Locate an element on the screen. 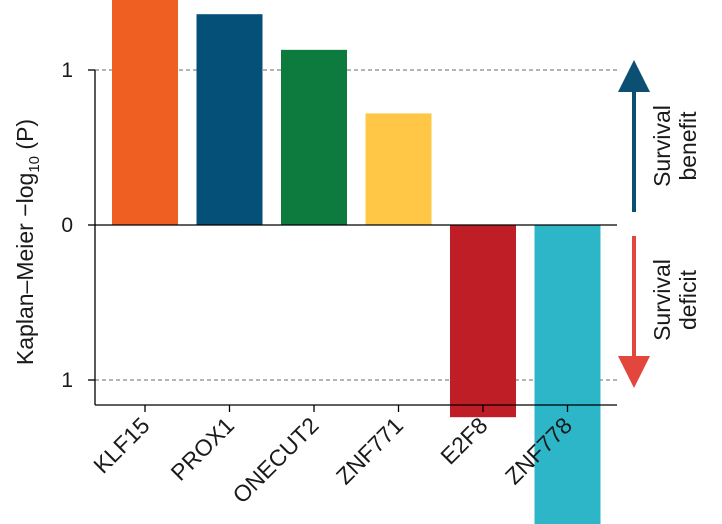 The width and height of the screenshot is (722, 524). benefit-label-line1: Survival is located at coordinates (662, 146).